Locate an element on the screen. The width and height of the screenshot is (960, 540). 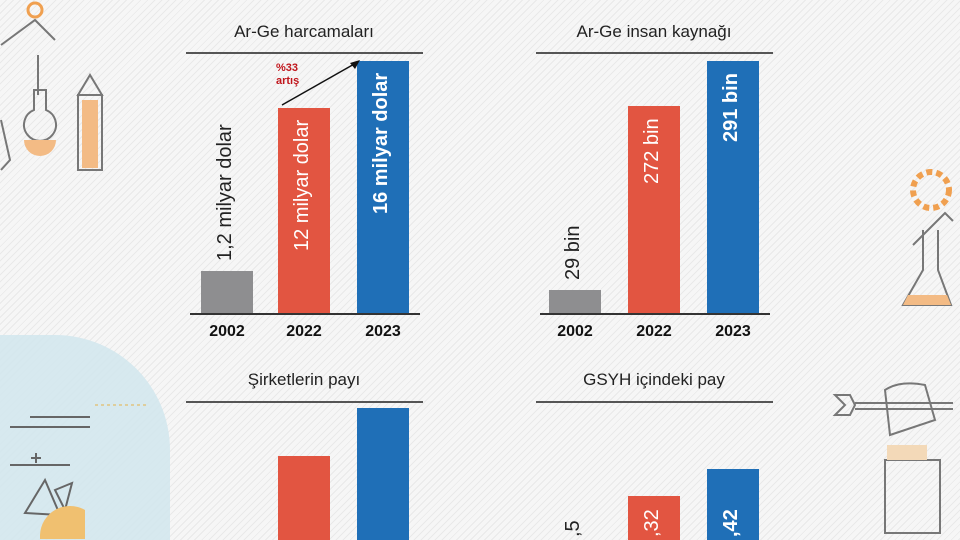
data-label: 12 milyar dolar is located at coordinates (302, 185).